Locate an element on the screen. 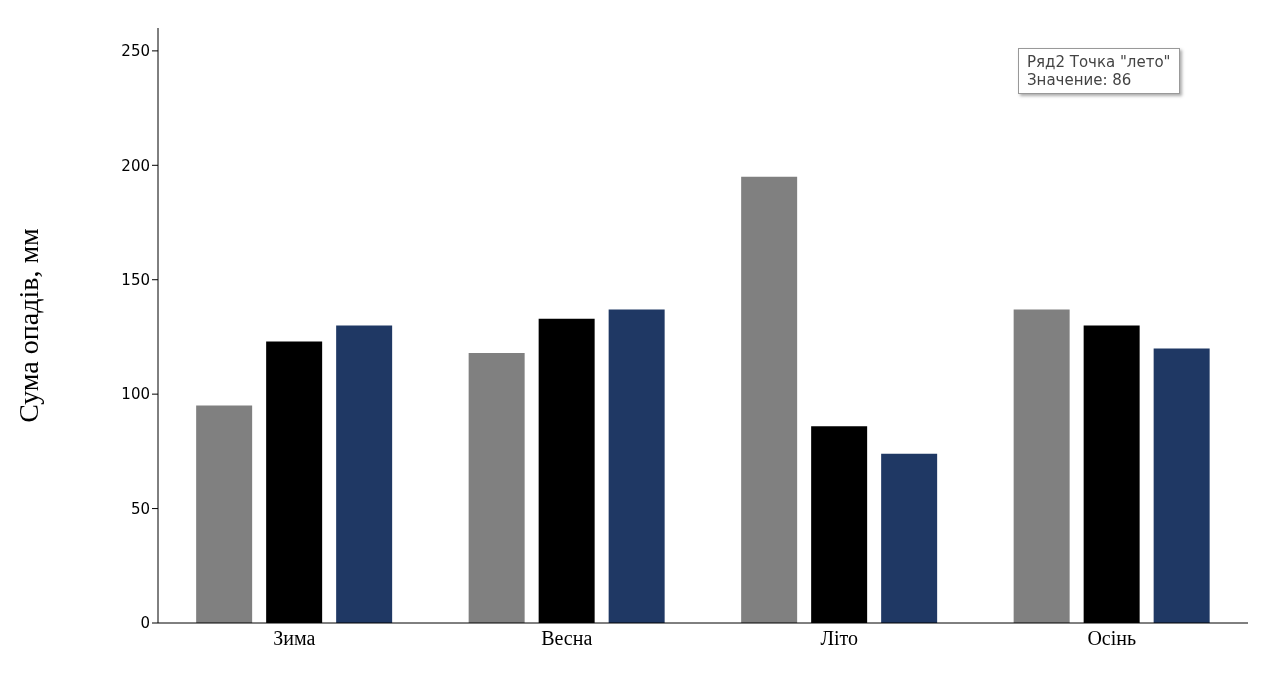 The height and width of the screenshot is (681, 1277). x-tick-label: Зима is located at coordinates (294, 638).